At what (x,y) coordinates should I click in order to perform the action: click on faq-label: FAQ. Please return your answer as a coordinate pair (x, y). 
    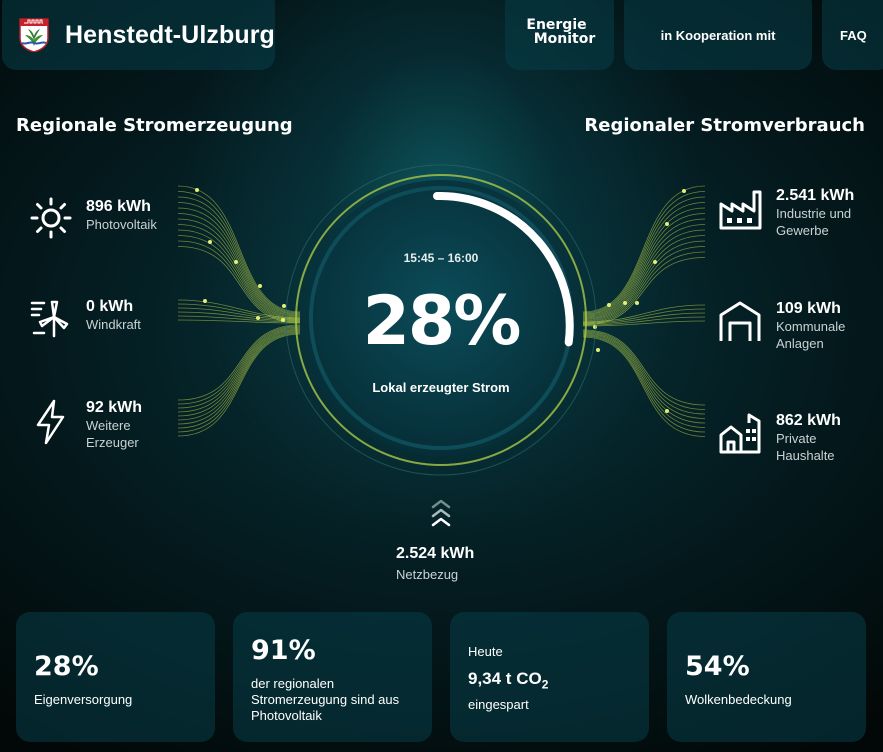
    Looking at the image, I should click on (853, 35).